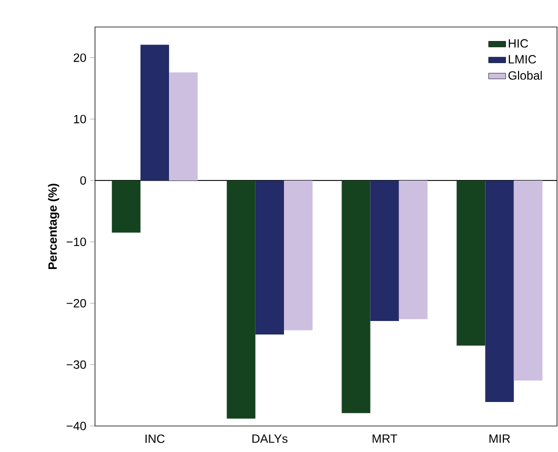 Image resolution: width=558 pixels, height=452 pixels. What do you see at coordinates (76, 303) in the screenshot?
I see `y-tick-label: −20` at bounding box center [76, 303].